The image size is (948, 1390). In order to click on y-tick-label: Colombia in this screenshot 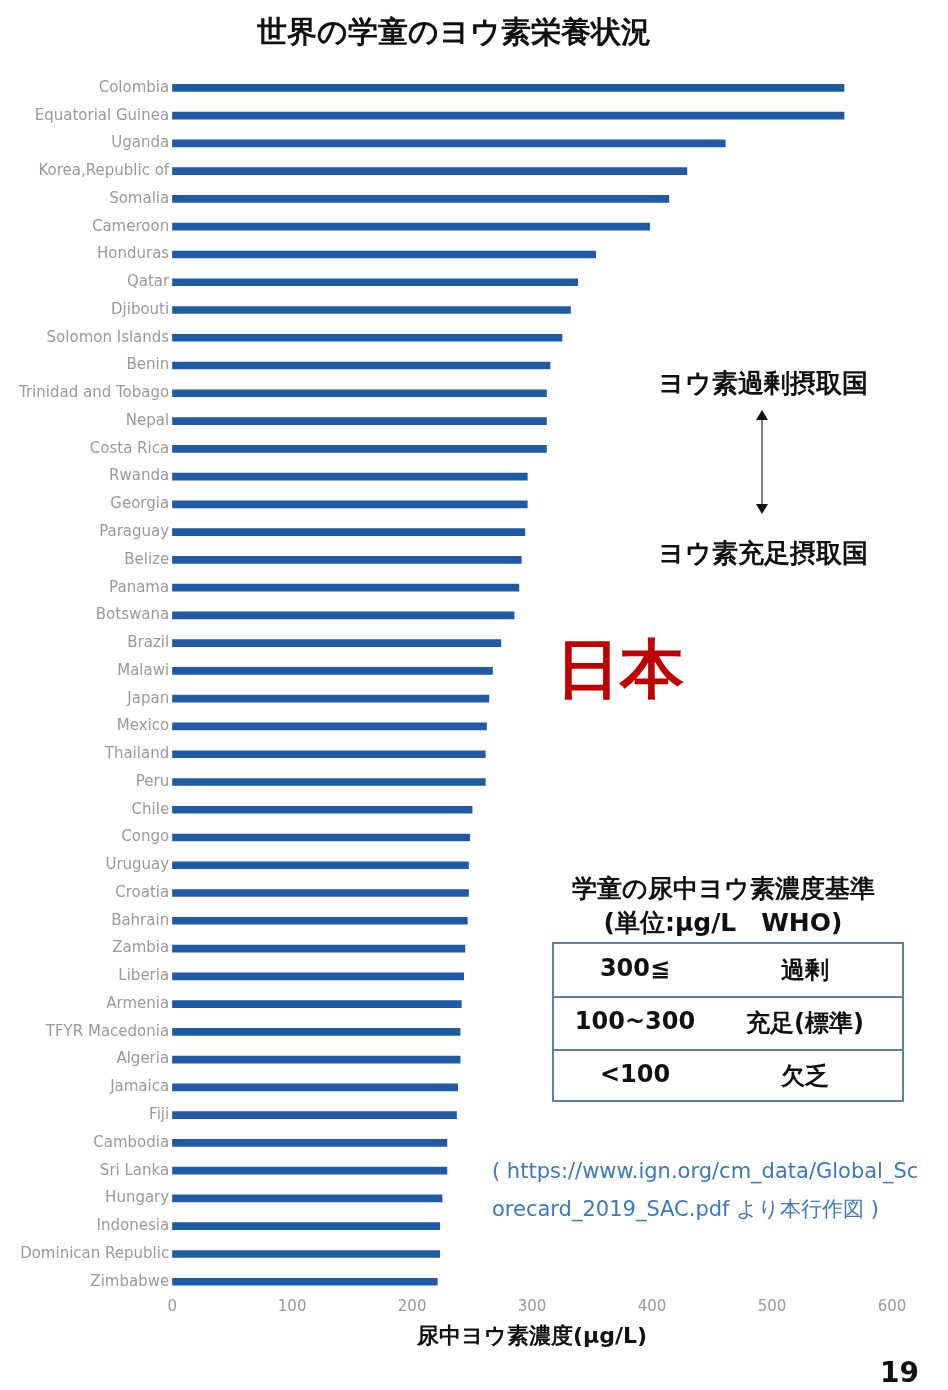, I will do `click(134, 86)`.